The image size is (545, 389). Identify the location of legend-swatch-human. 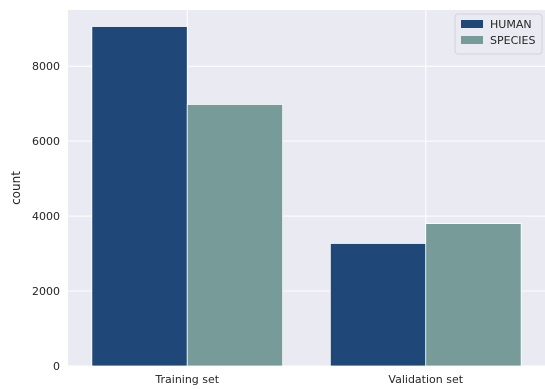
(472, 24).